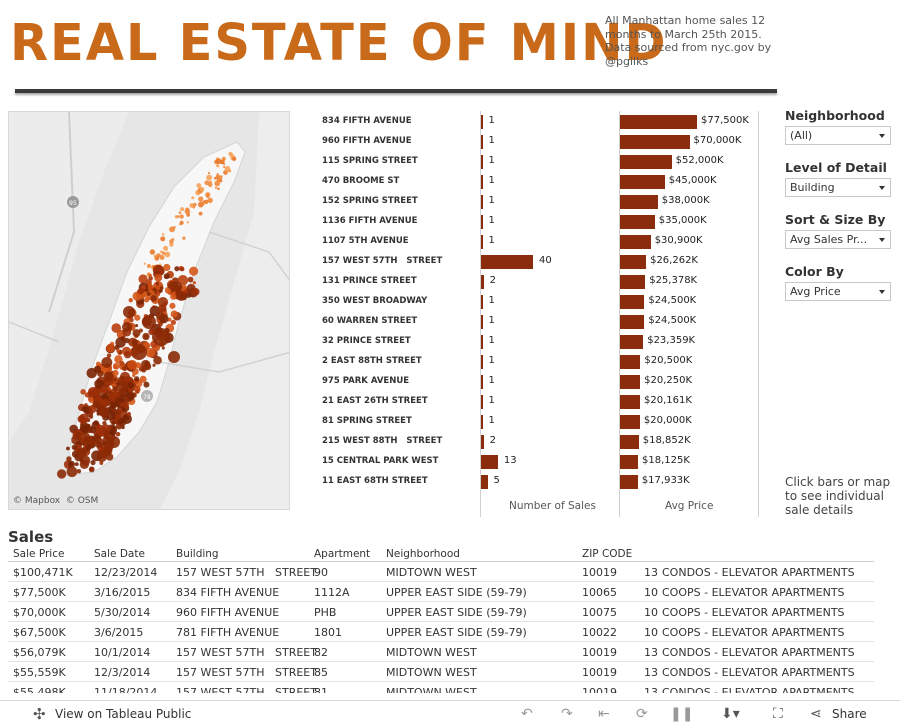  Describe the element at coordinates (537, 142) in the screenshot. I see `chart-row: 960 FIFTH AVENUE 1 $70,000K` at that location.